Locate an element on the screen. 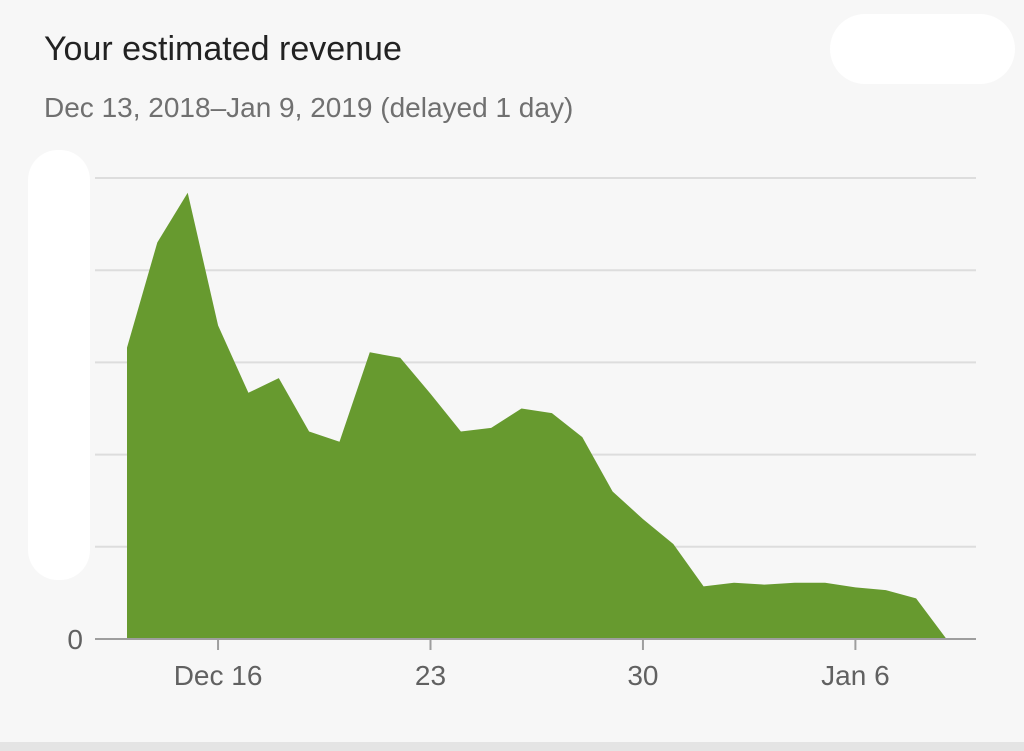  x-axis-labels: Dec 16 23 30 Jan 6 is located at coordinates (532, 675).